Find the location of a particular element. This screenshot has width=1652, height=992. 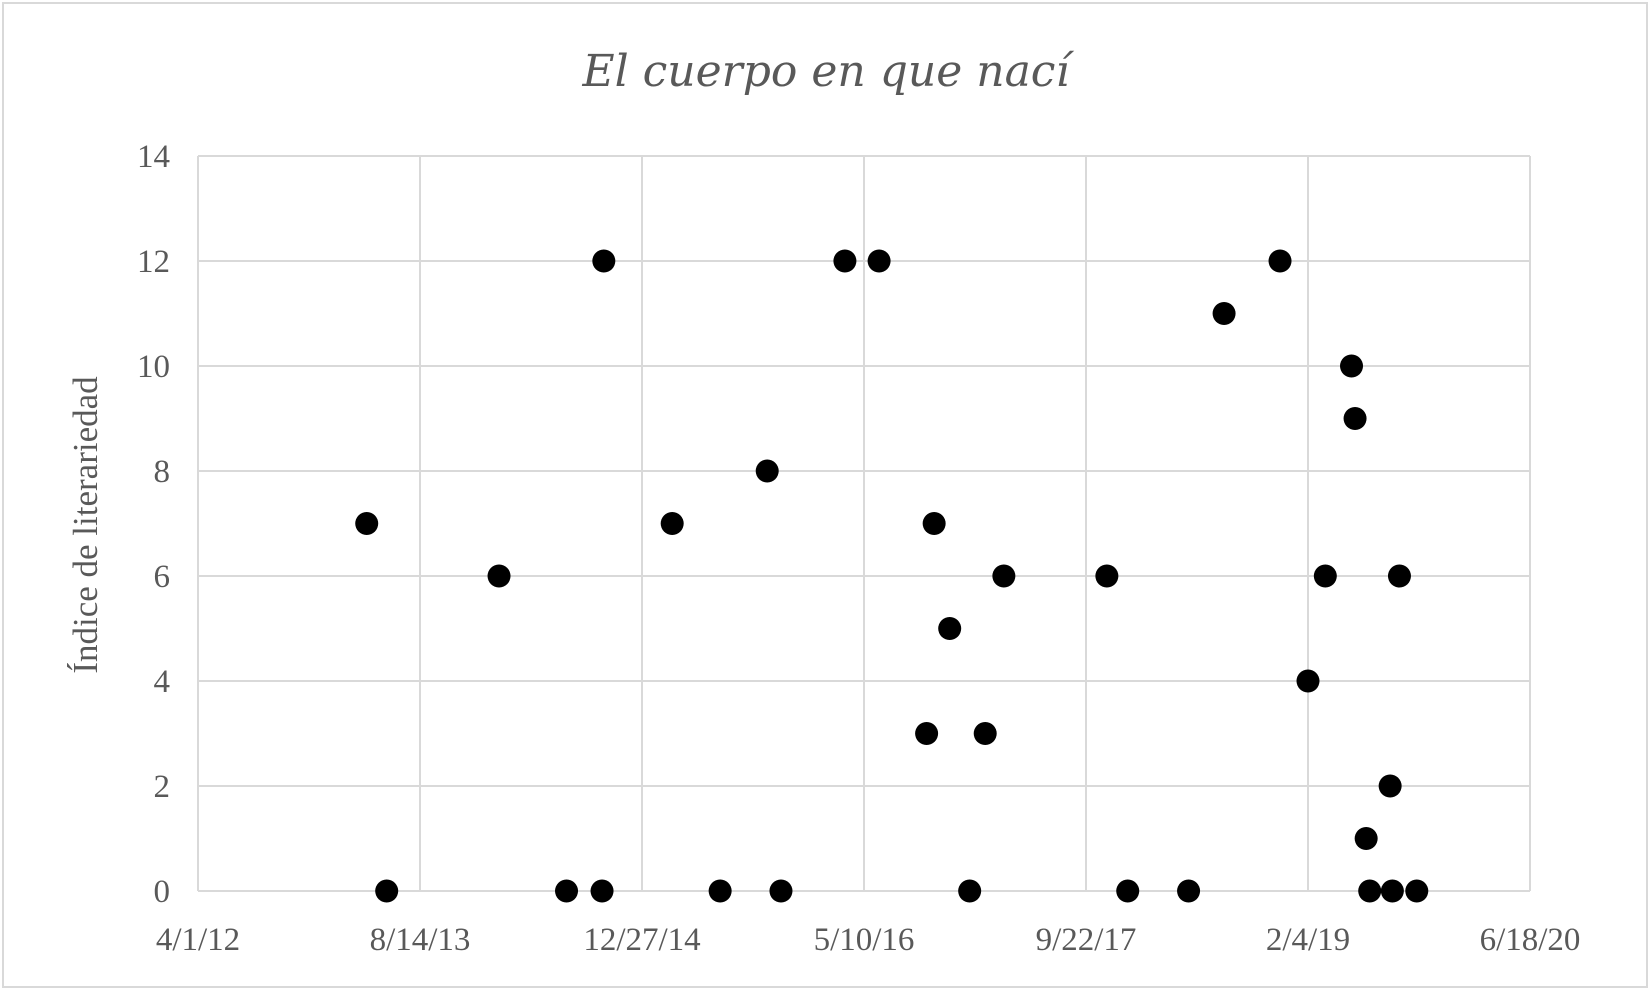

y-tick-label: 10 is located at coordinates (153, 367).